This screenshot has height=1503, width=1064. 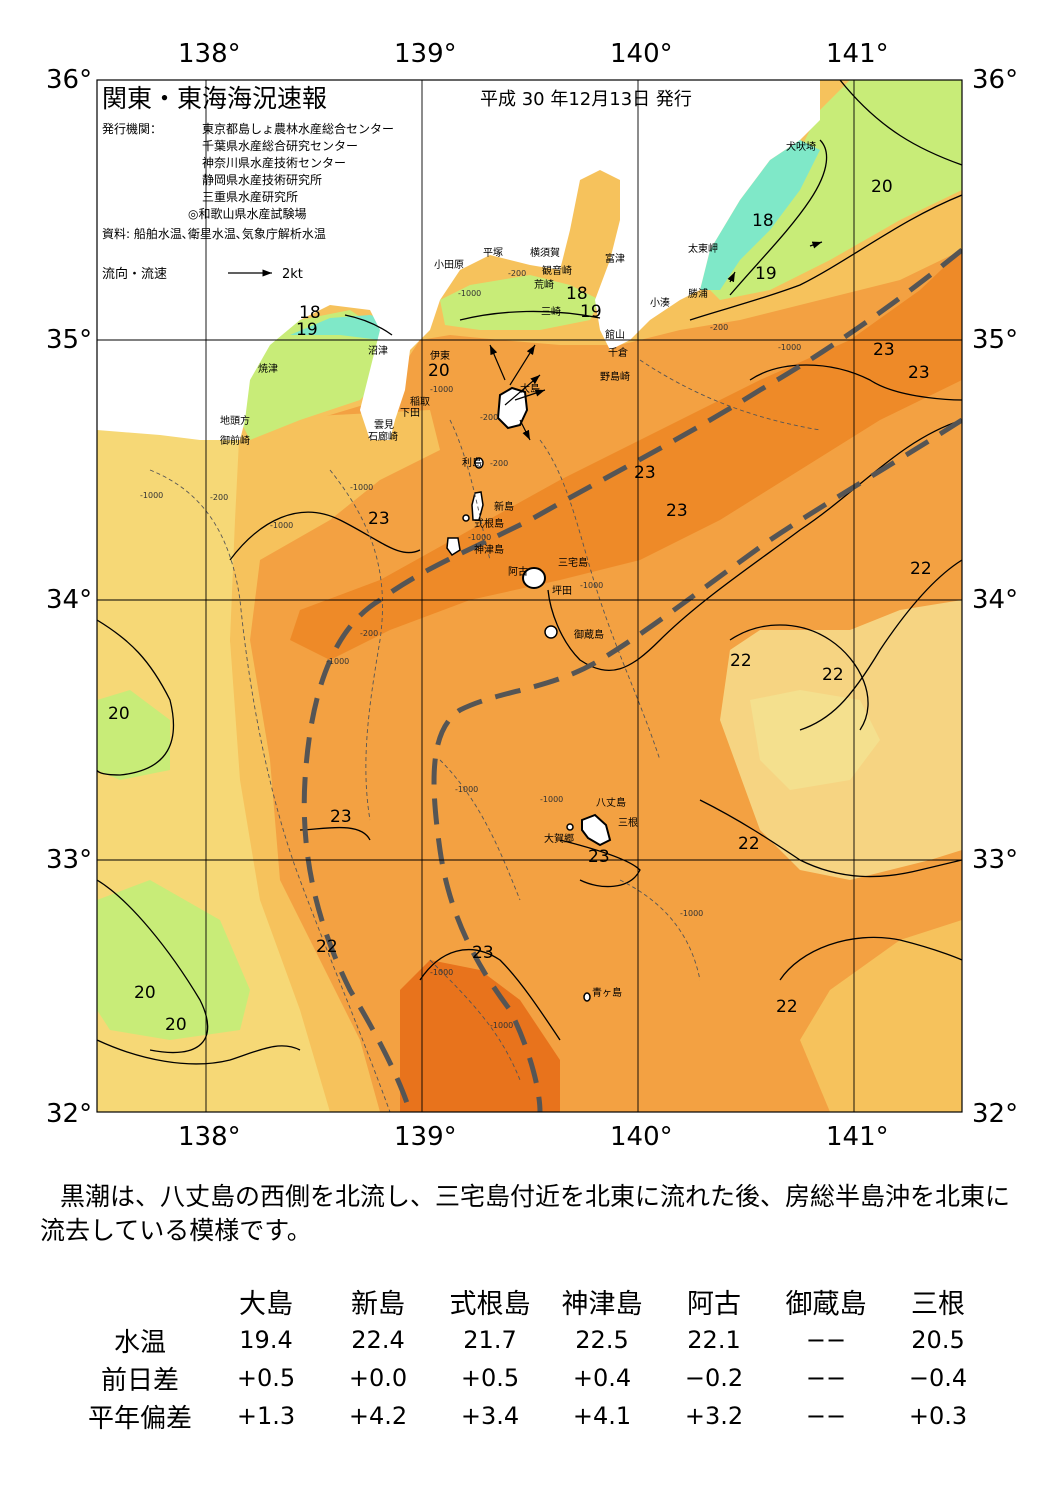 What do you see at coordinates (760, 215) in the screenshot?
I see `boso-cold-water` at bounding box center [760, 215].